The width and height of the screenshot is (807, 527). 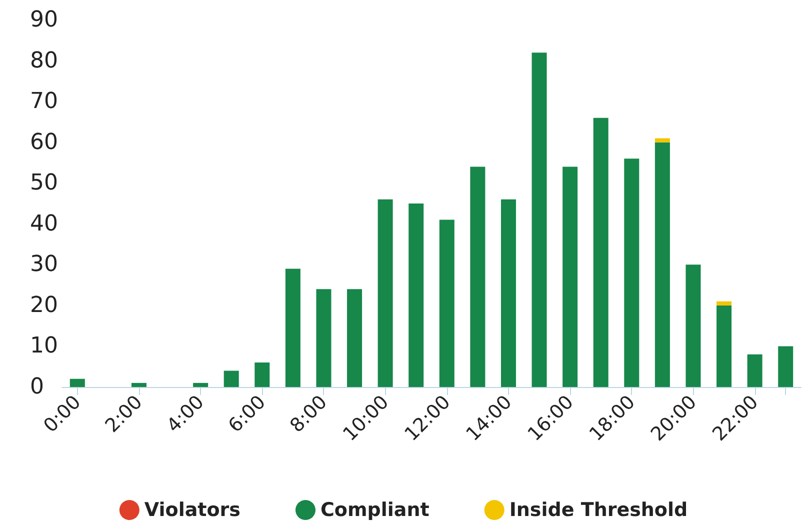 I want to click on y-tick-label: 80, so click(x=44, y=61).